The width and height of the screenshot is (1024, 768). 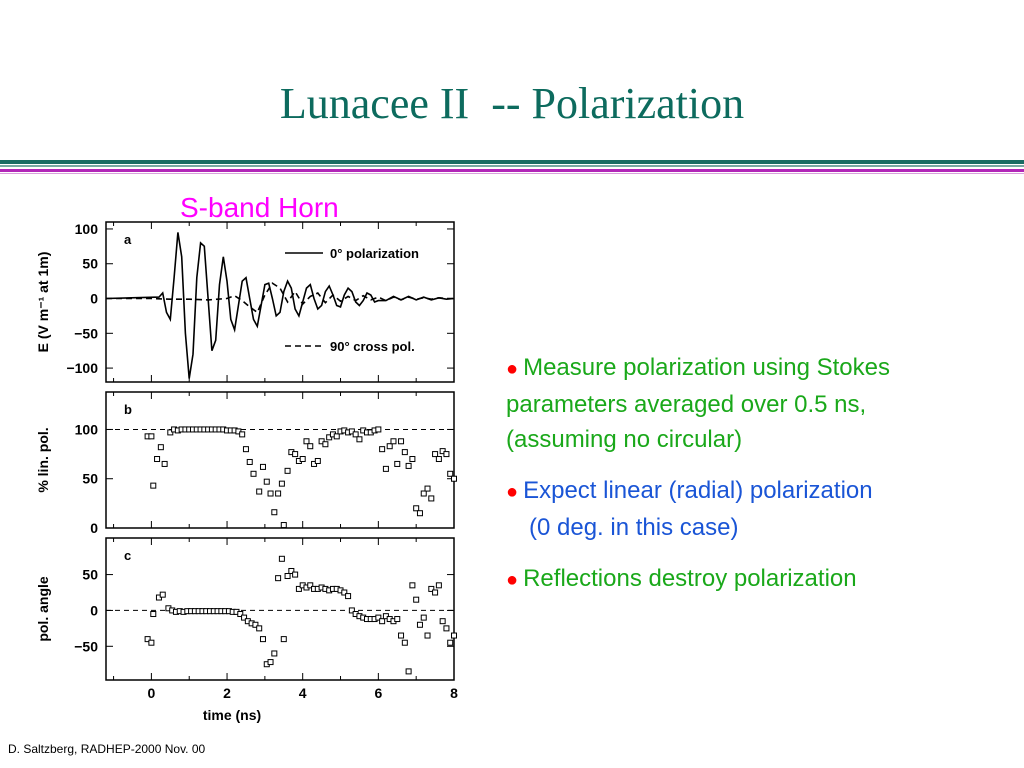 What do you see at coordinates (227, 693) in the screenshot?
I see `x-tick-label: 2` at bounding box center [227, 693].